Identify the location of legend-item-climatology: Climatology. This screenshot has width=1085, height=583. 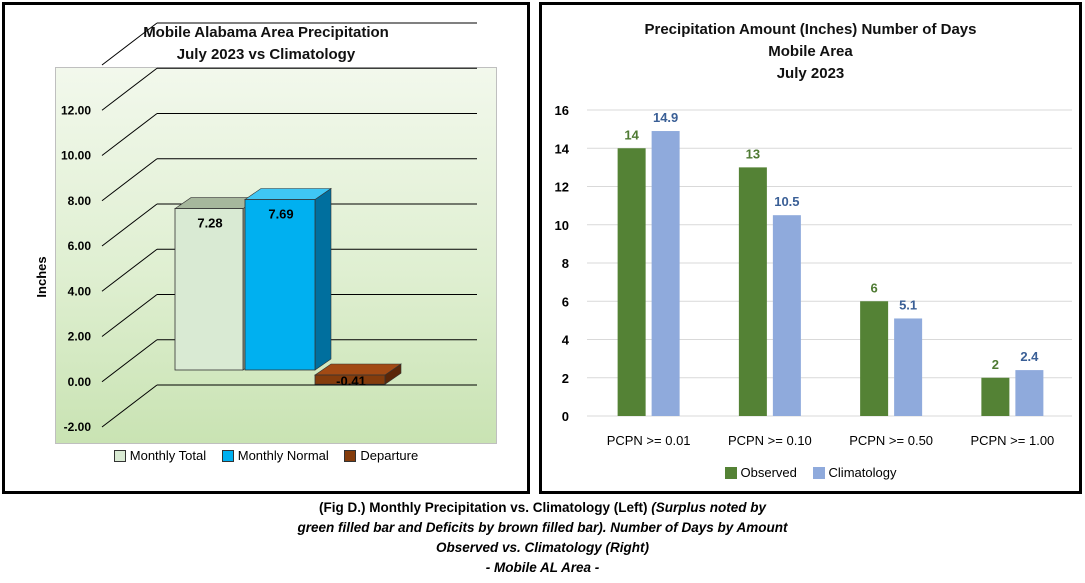
(854, 472).